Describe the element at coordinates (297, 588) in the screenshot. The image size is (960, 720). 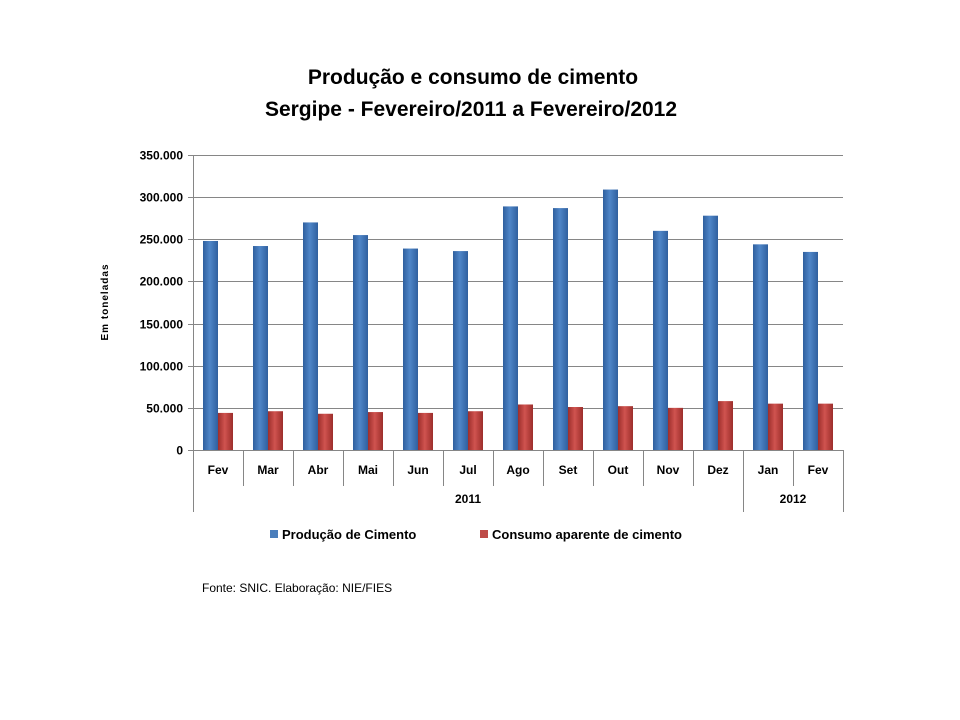
I see `source-note: Fonte: SNIC. Elaboração: NIE/FIES` at that location.